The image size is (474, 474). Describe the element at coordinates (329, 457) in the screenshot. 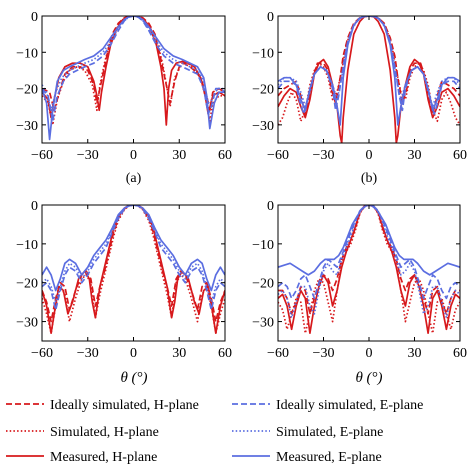

I see `legend-label-meas_e: Measured, E-plane` at that location.